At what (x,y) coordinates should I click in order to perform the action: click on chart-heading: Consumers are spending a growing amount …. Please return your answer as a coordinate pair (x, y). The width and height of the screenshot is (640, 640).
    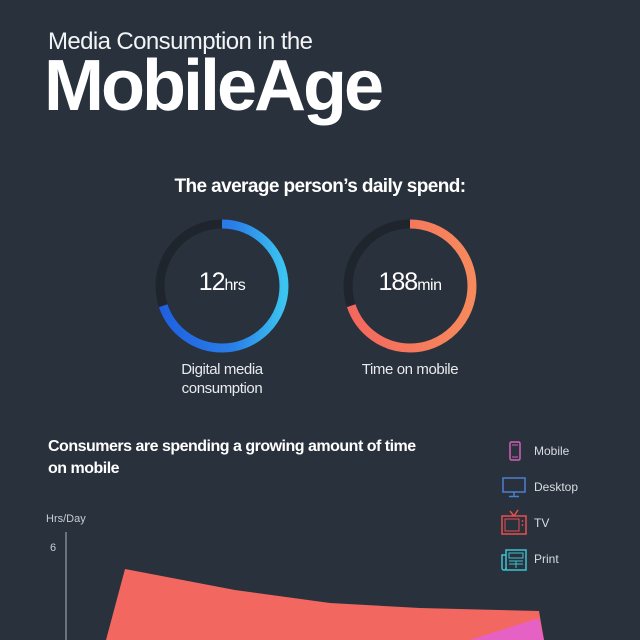
    Looking at the image, I should click on (232, 457).